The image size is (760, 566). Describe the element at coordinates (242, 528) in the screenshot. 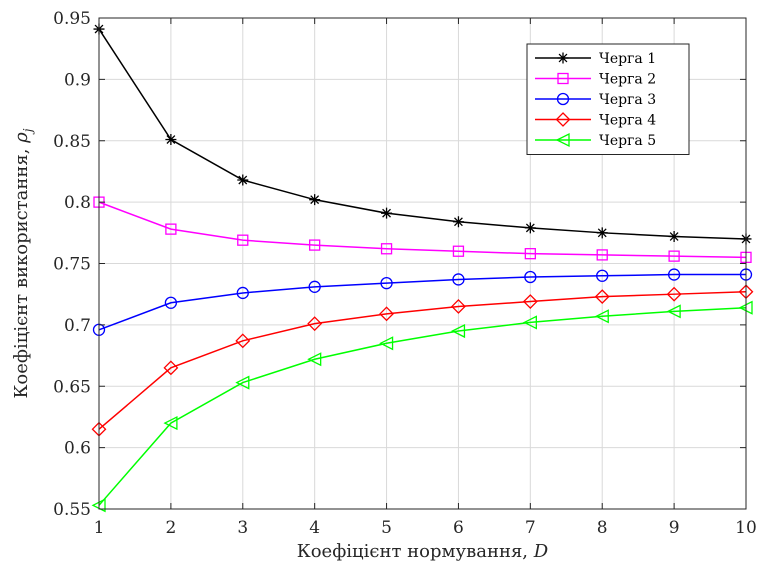

I see `x-tick-label: 3` at that location.